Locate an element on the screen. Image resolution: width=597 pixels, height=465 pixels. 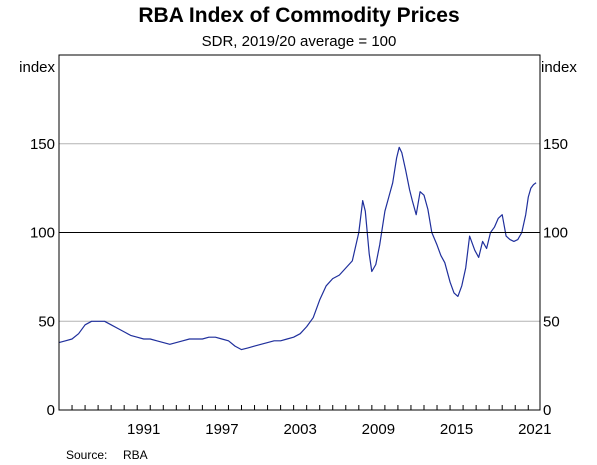
x-tick-2015: 2015 is located at coordinates (456, 429).